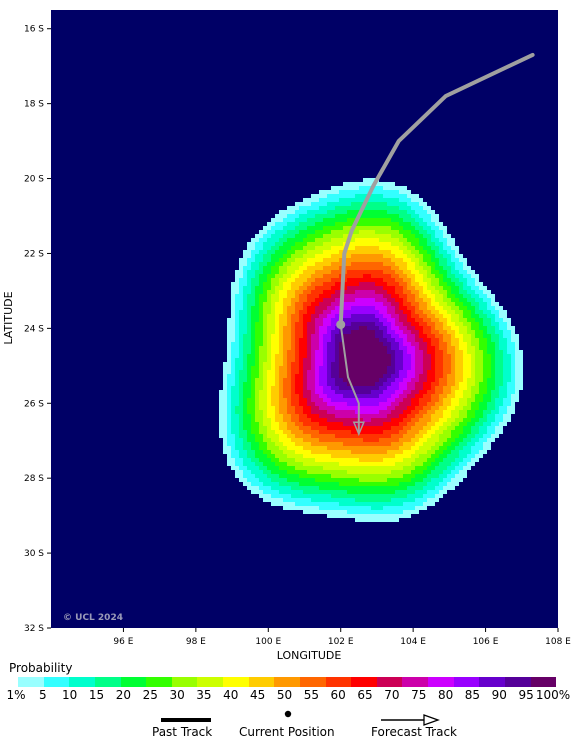 Image resolution: width=580 pixels, height=748 pixels. I want to click on lat-tick-label-8: 32 S, so click(34, 629).